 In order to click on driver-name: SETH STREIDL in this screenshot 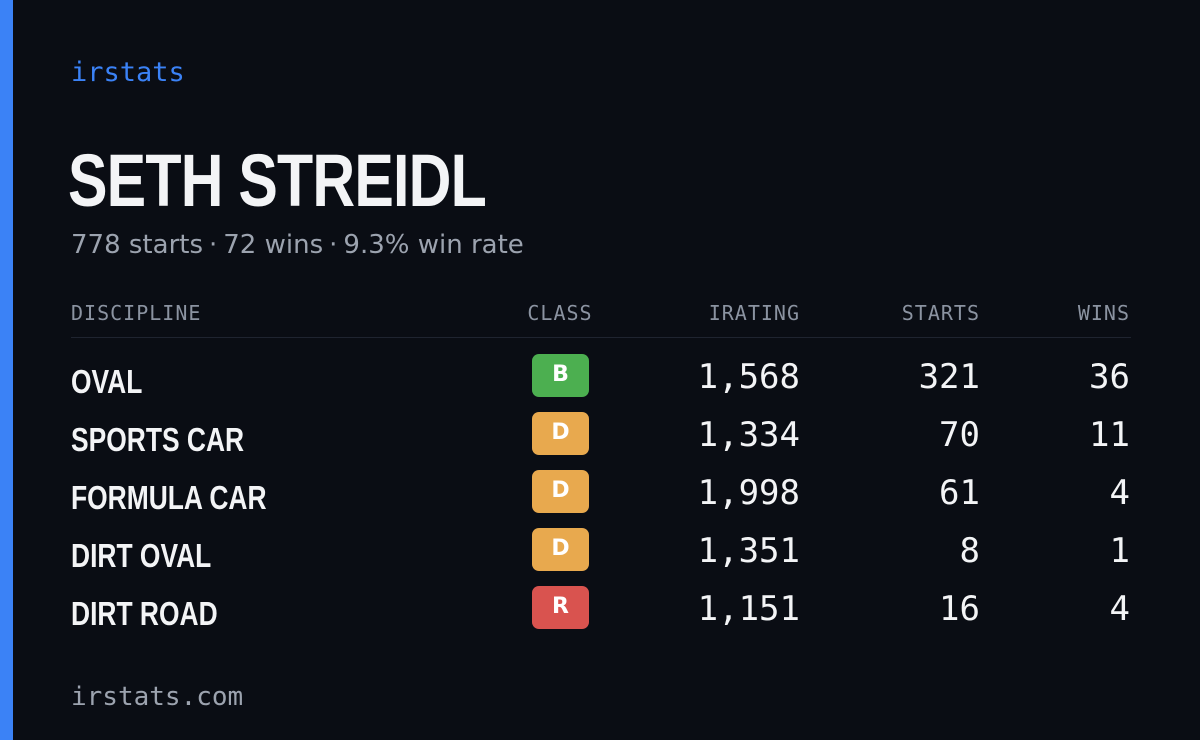, I will do `click(277, 180)`.